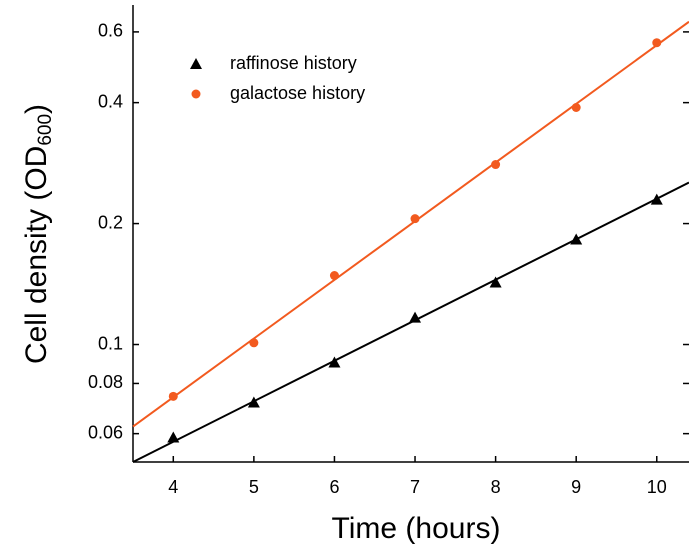 This screenshot has width=689, height=554. I want to click on y-tick-label: 0.1, so click(110, 343).